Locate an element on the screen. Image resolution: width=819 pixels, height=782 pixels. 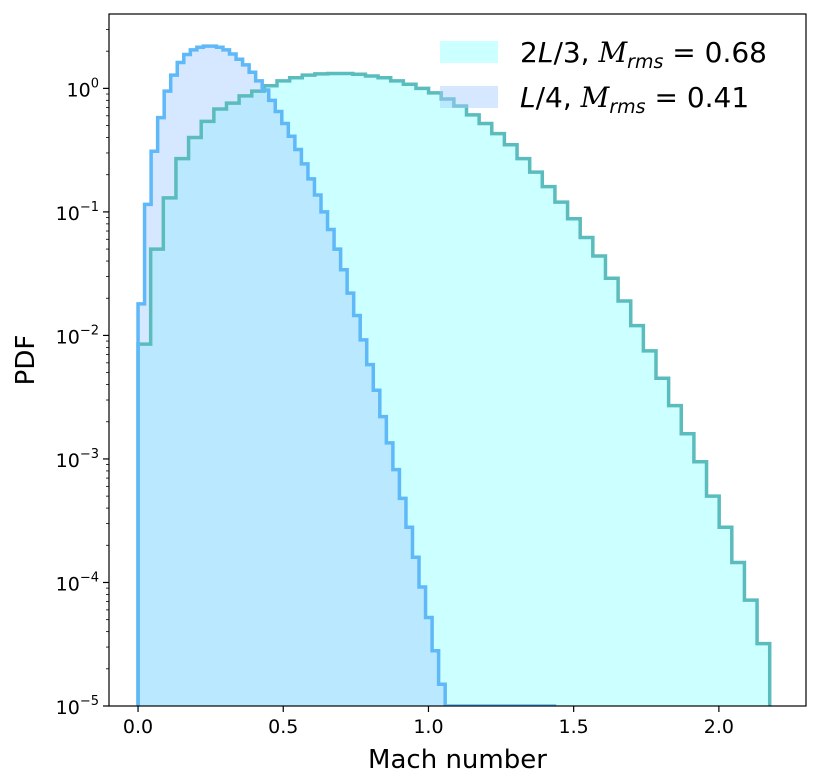
y-tick-label: 10⁻⁵ is located at coordinates (77, 706).